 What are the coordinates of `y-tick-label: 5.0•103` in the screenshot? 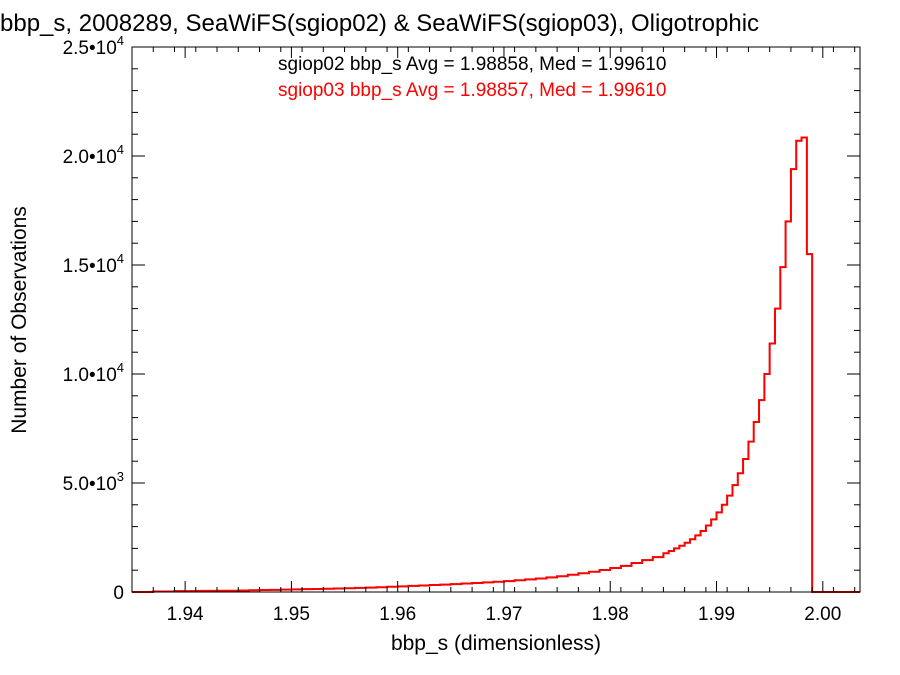 It's located at (93, 482).